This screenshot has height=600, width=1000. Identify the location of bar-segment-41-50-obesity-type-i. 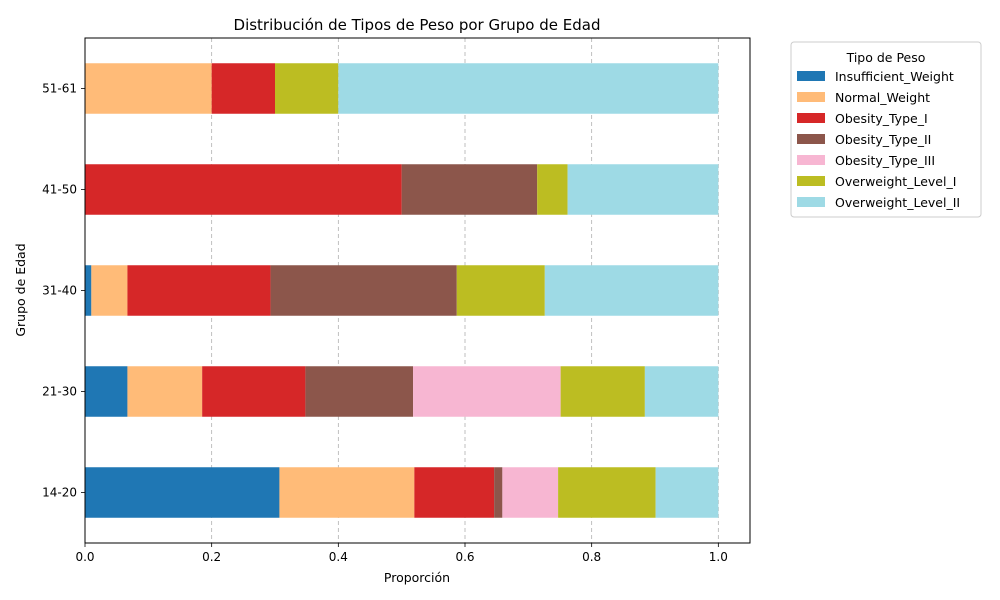
(243, 189).